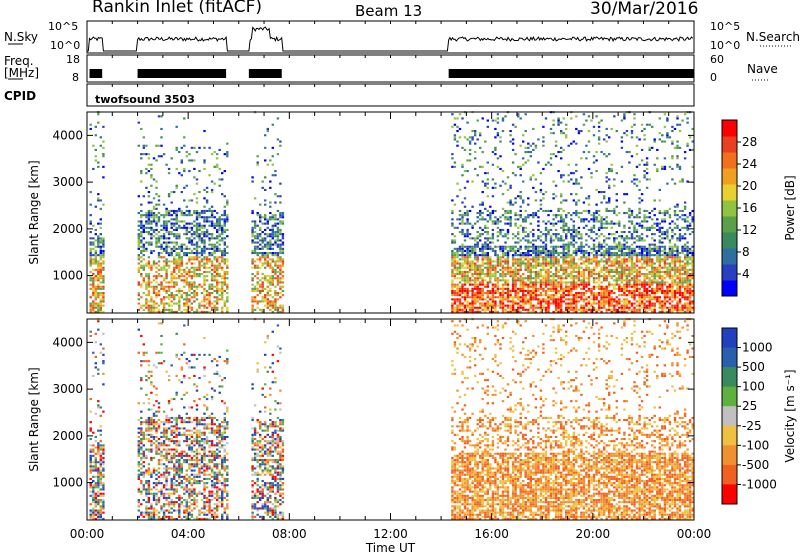 The width and height of the screenshot is (800, 554). I want to click on nsearch-label: N.Search, so click(773, 37).